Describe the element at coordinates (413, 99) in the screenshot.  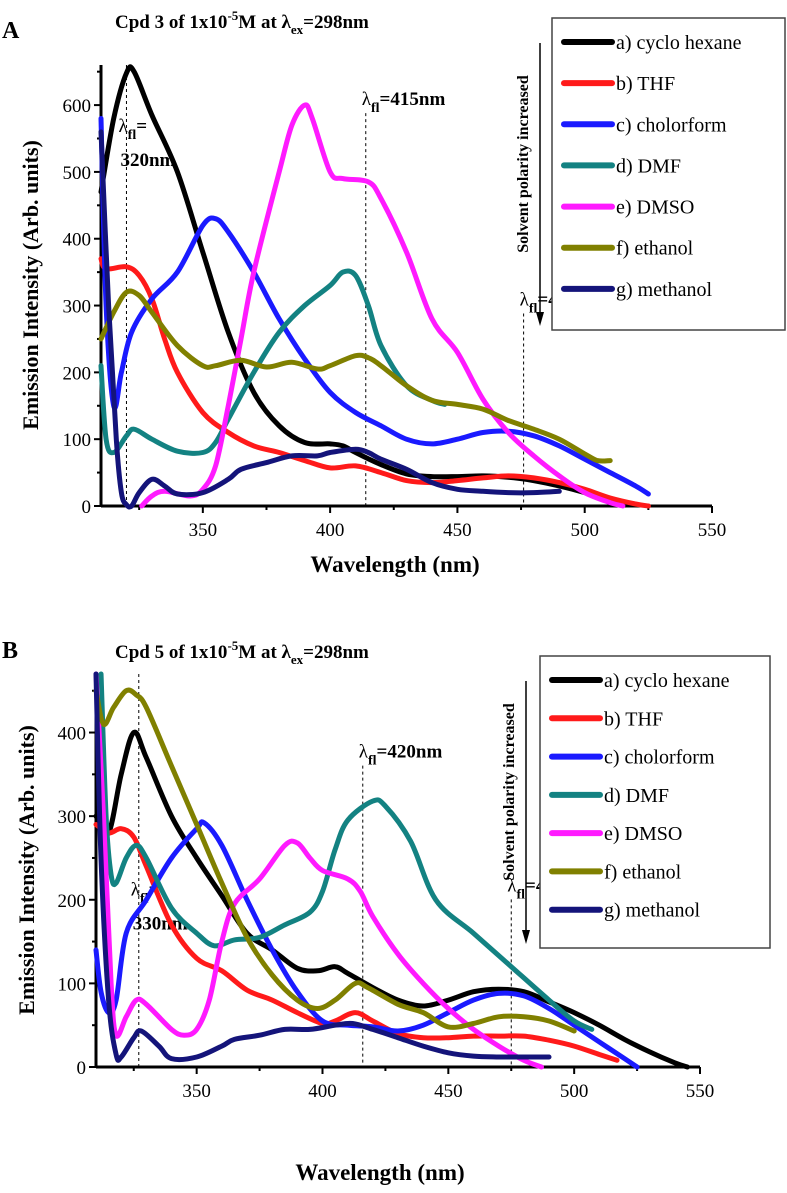
I see `lambda-value: =415nm` at that location.